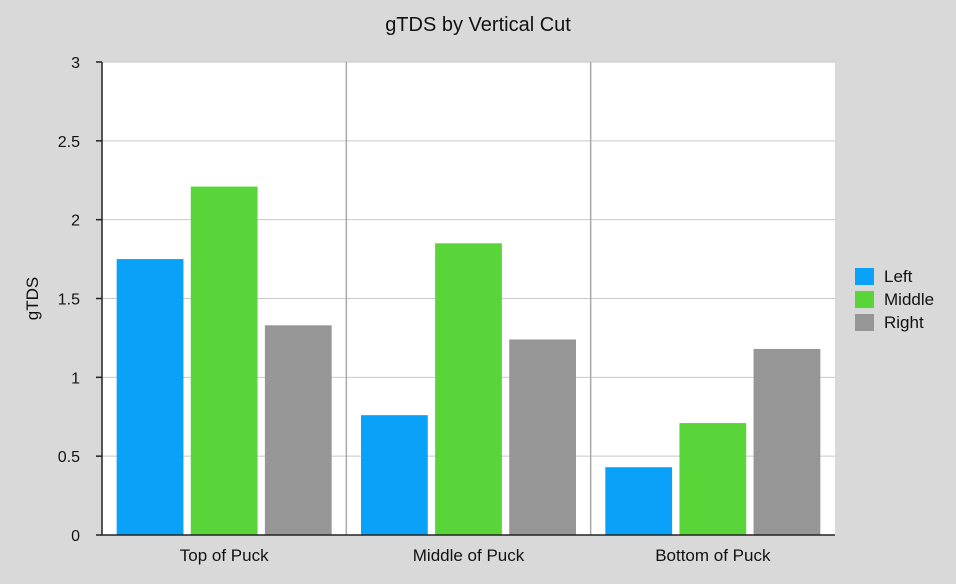 This screenshot has height=584, width=956. I want to click on legend-item-left: Left, so click(894, 276).